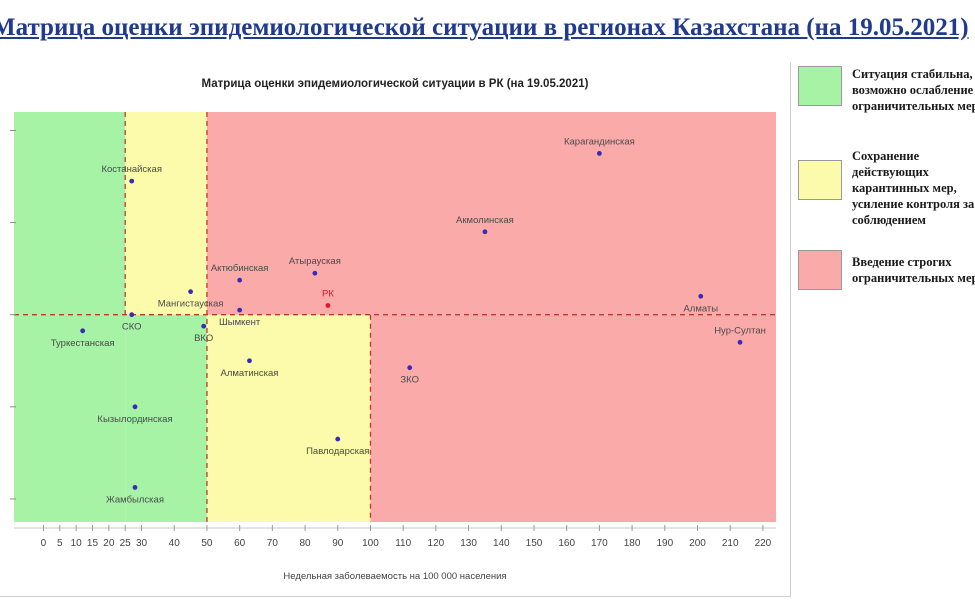 The width and height of the screenshot is (975, 600). I want to click on point-label-9: СКО, so click(132, 327).